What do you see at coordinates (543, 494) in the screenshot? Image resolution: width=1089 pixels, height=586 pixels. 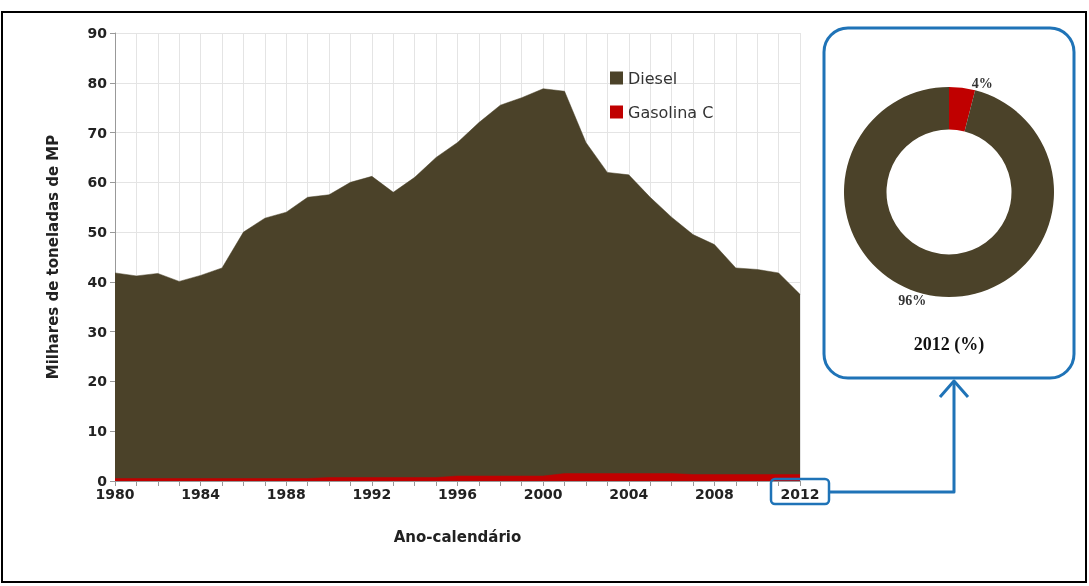 I see `x-tick-label: 2000` at bounding box center [543, 494].